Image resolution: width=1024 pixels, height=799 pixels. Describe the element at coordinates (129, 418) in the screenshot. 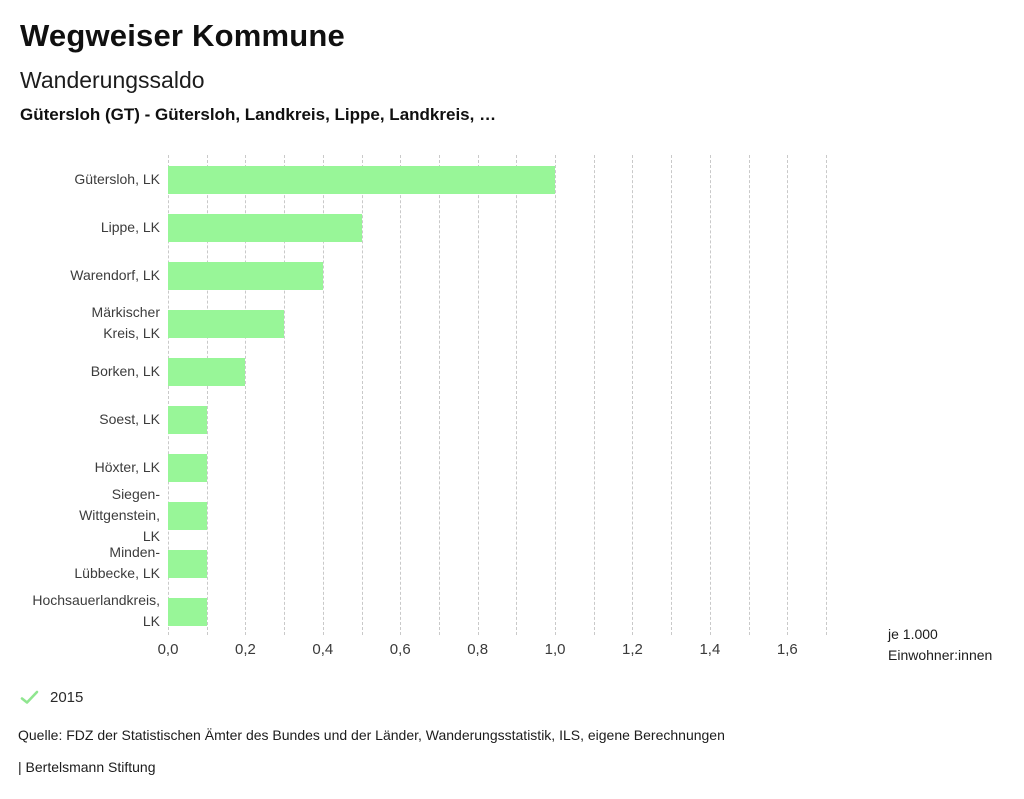

I see `category-label: Soest, LK` at that location.